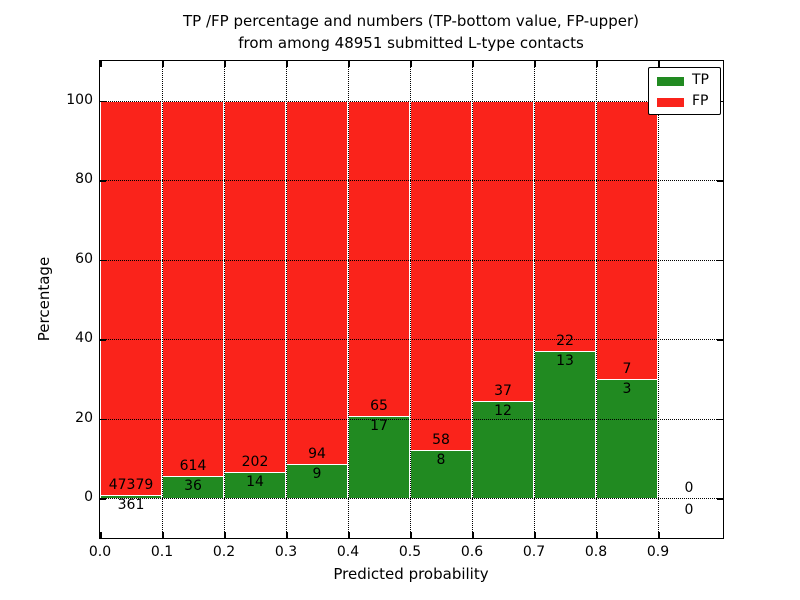 The image size is (800, 600). I want to click on x-tick-label: 0.9, so click(658, 552).